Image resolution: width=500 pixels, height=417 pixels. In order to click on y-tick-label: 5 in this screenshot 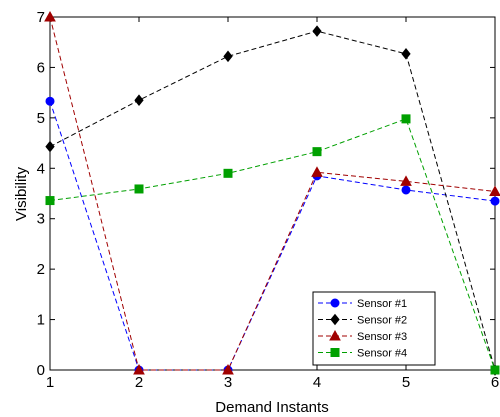, I will do `click(41, 118)`.